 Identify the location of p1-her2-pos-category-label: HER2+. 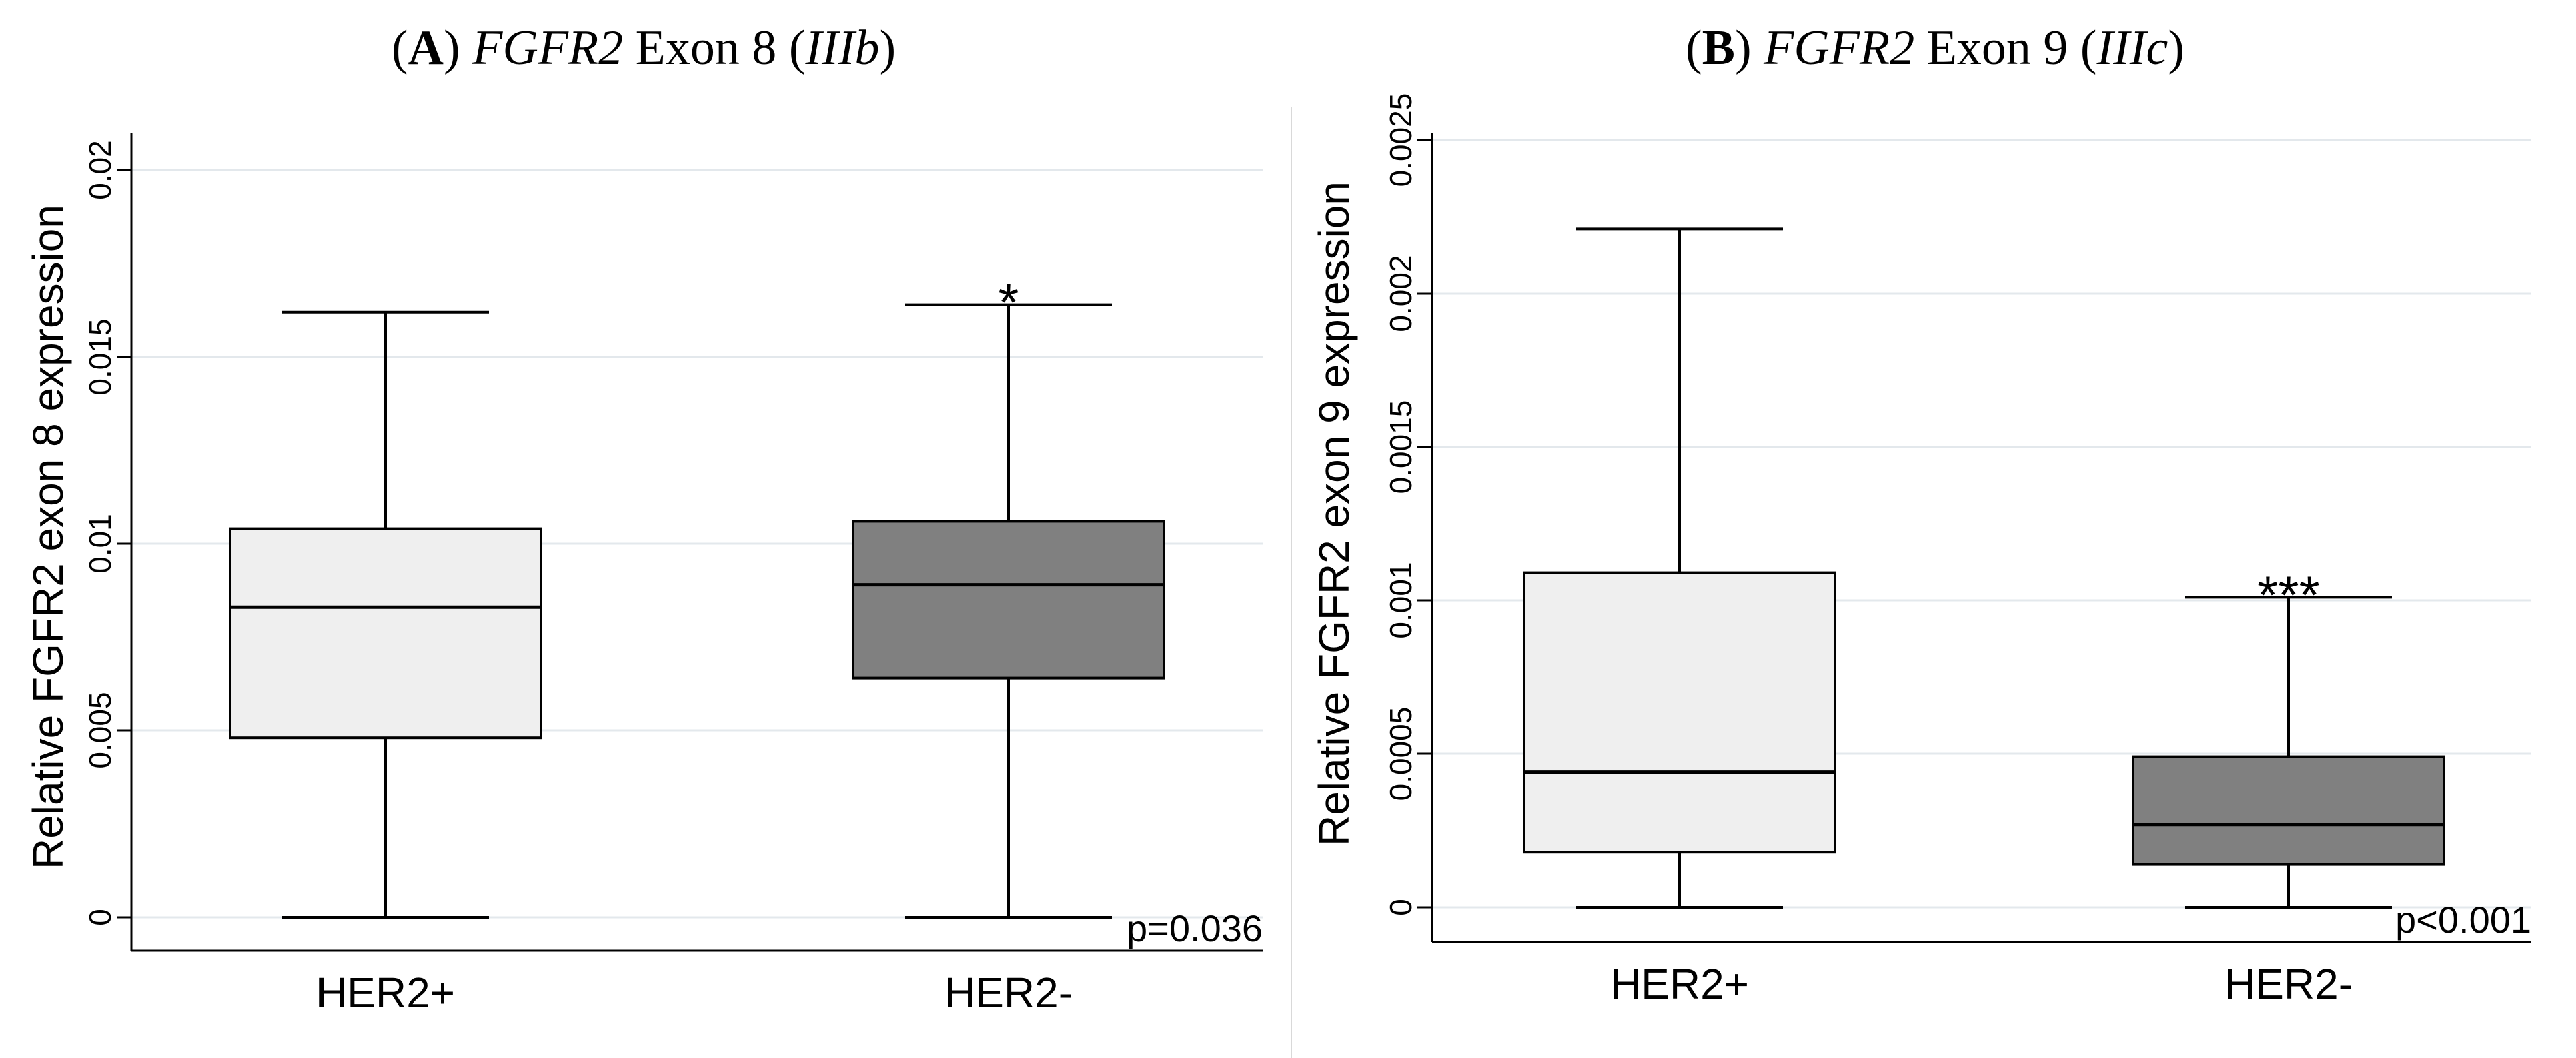
(1679, 984).